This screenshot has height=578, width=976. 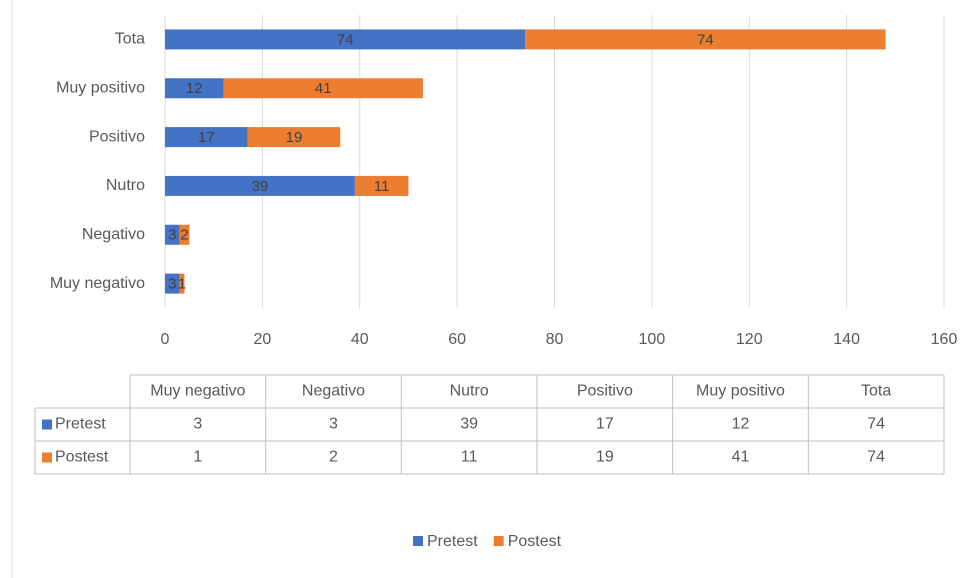 What do you see at coordinates (741, 457) in the screenshot?
I see `table-cell: 41` at bounding box center [741, 457].